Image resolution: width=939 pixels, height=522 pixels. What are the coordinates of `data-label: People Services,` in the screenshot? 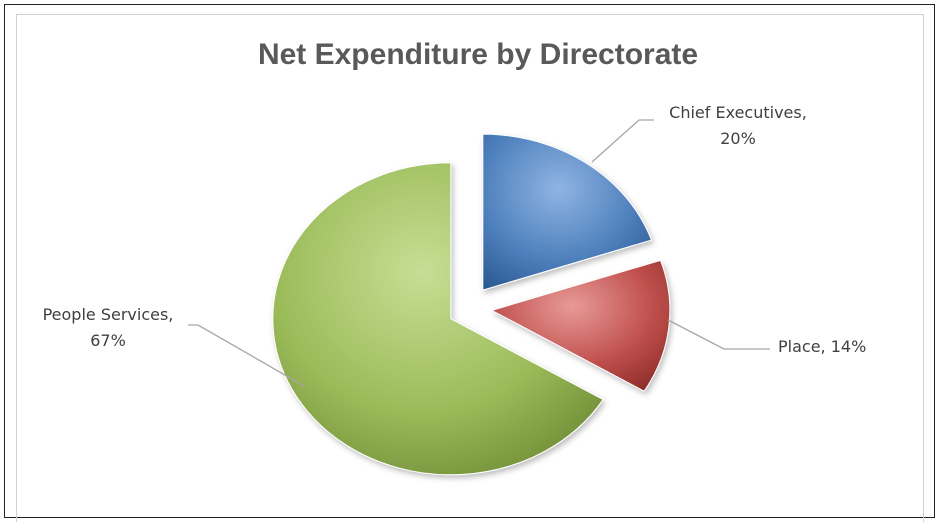 It's located at (108, 314).